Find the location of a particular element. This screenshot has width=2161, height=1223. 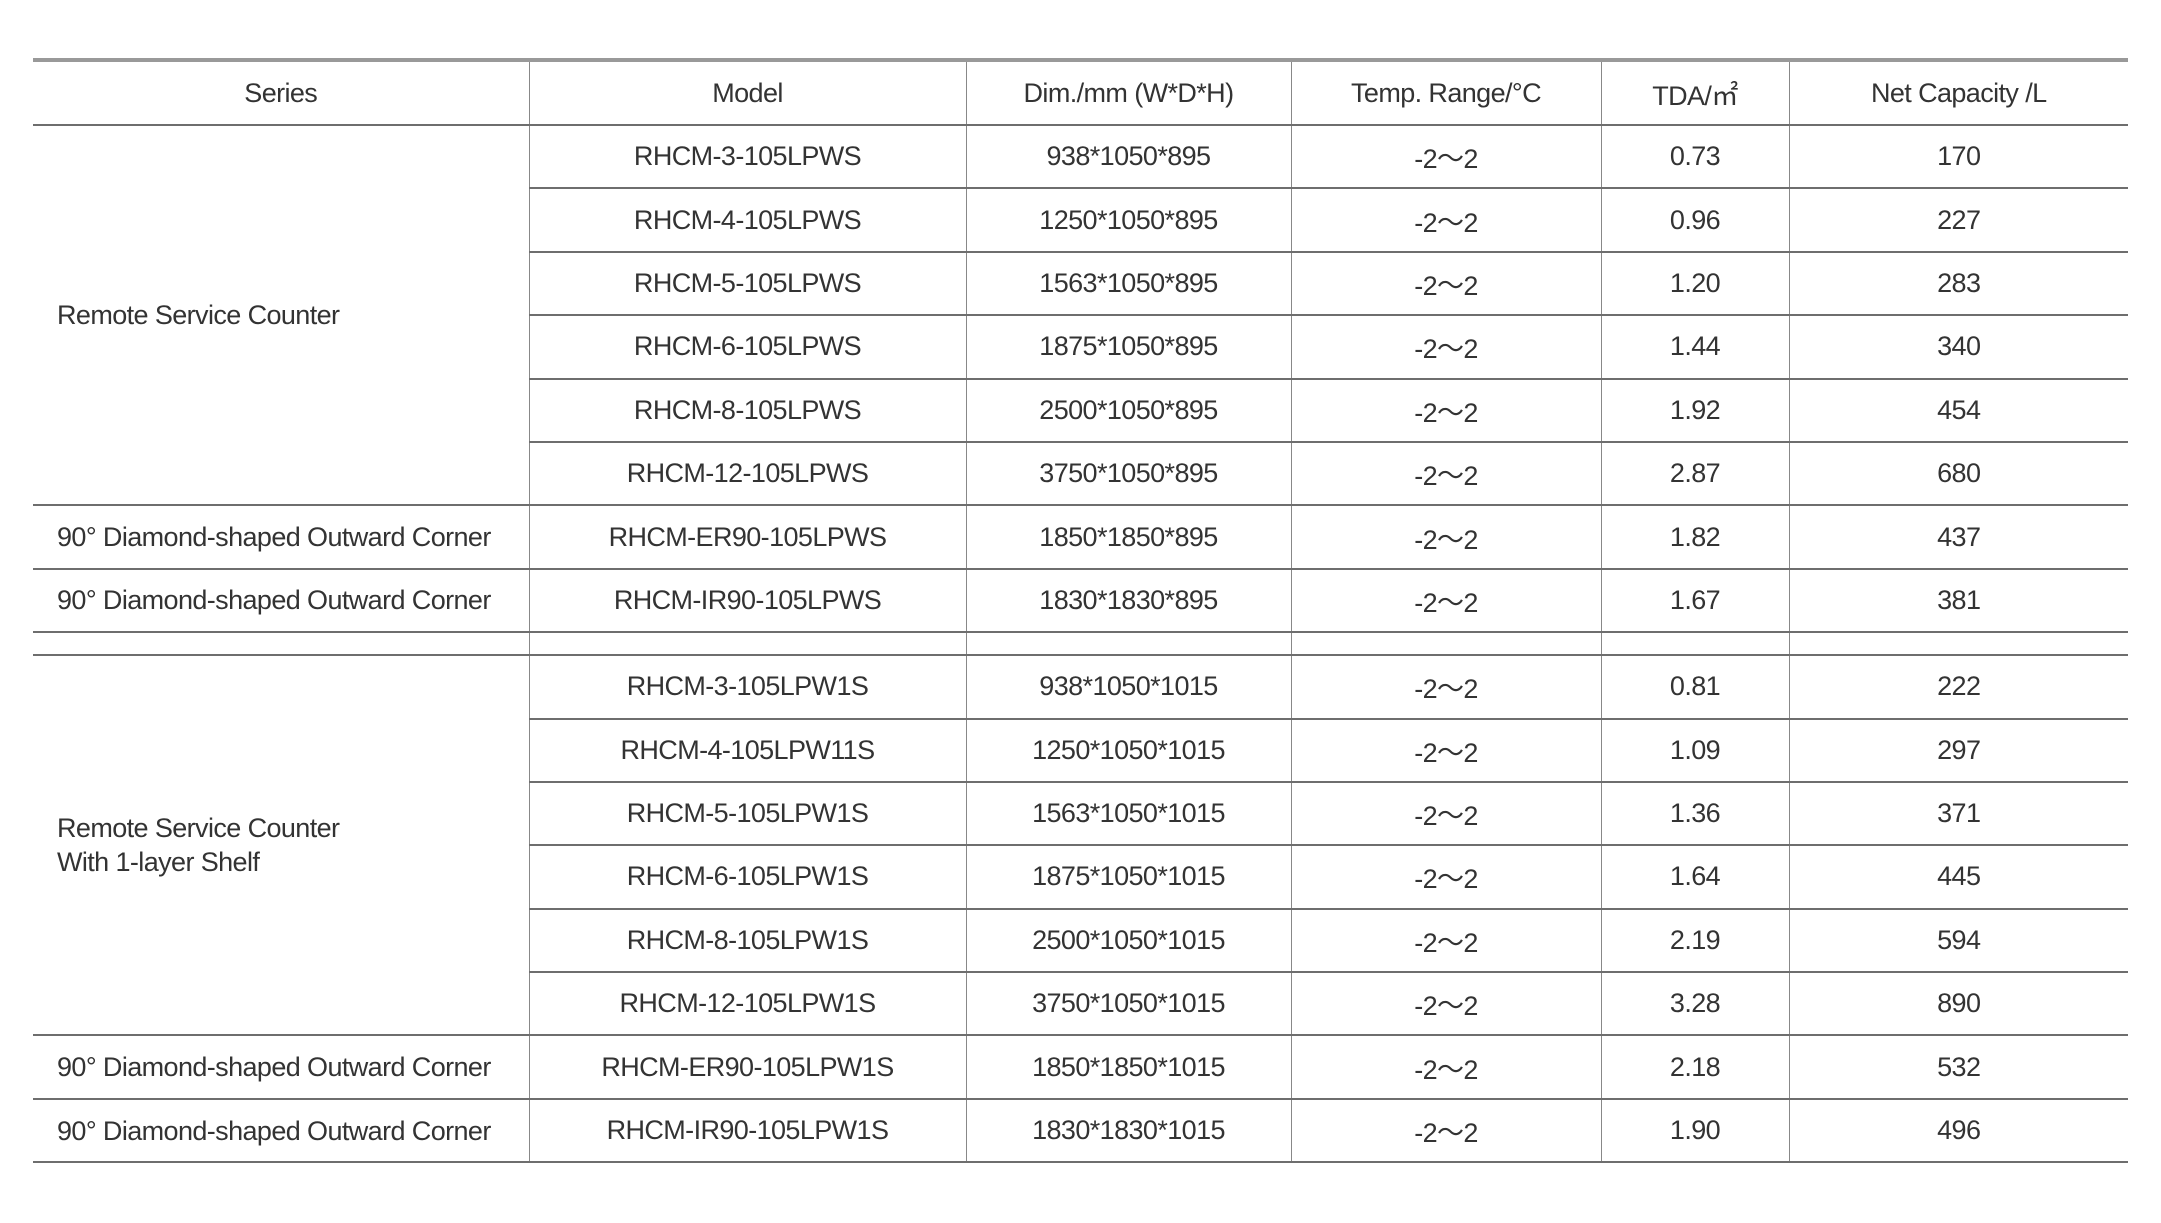

dimensions-cell: 1875*1050*1015 is located at coordinates (1128, 877).